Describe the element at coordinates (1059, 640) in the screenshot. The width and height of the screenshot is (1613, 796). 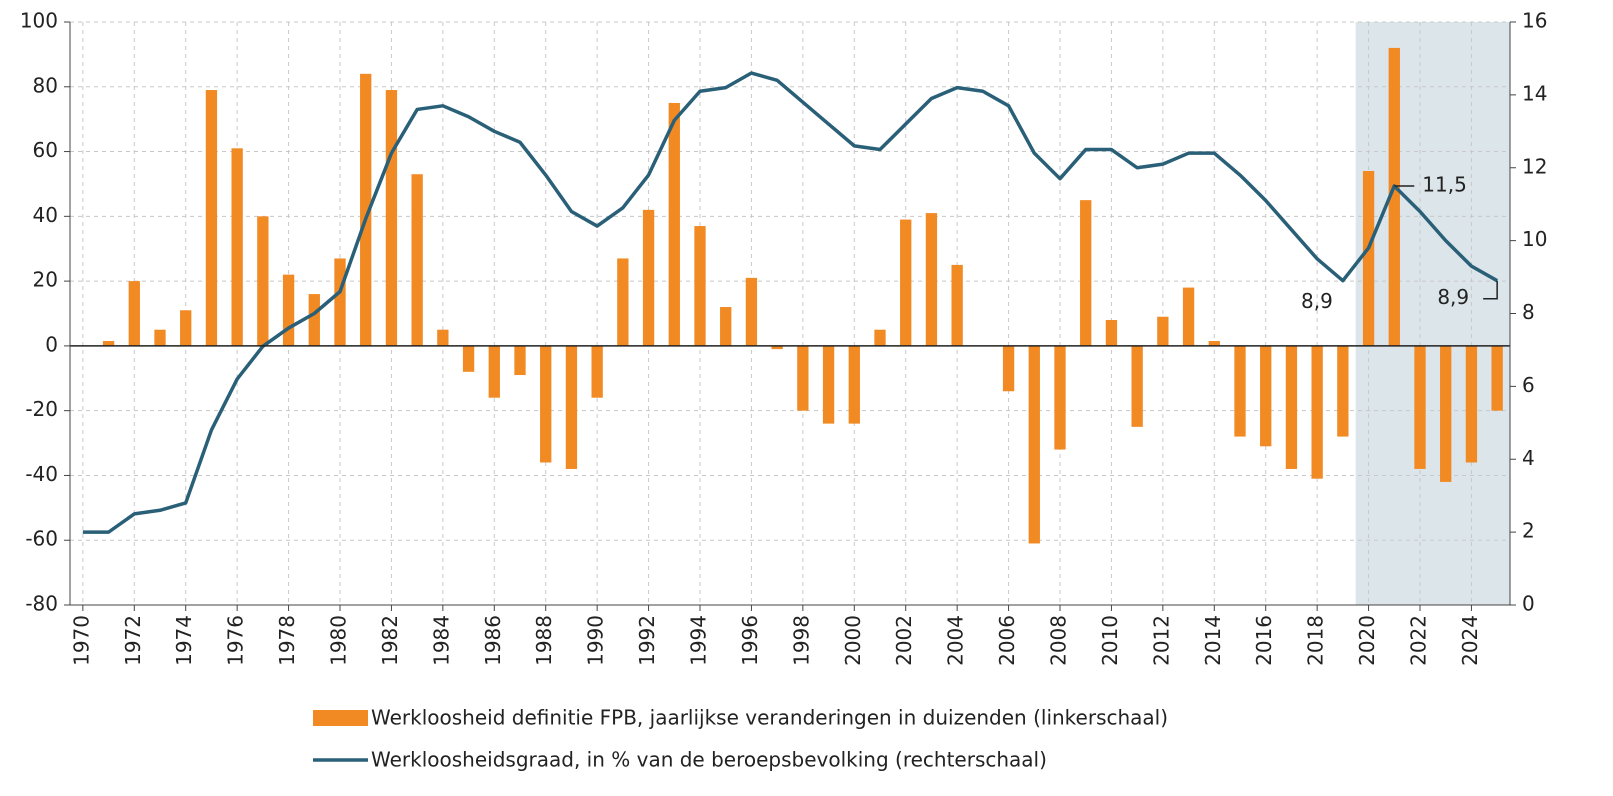
I see `x-tick-label: 2008` at that location.